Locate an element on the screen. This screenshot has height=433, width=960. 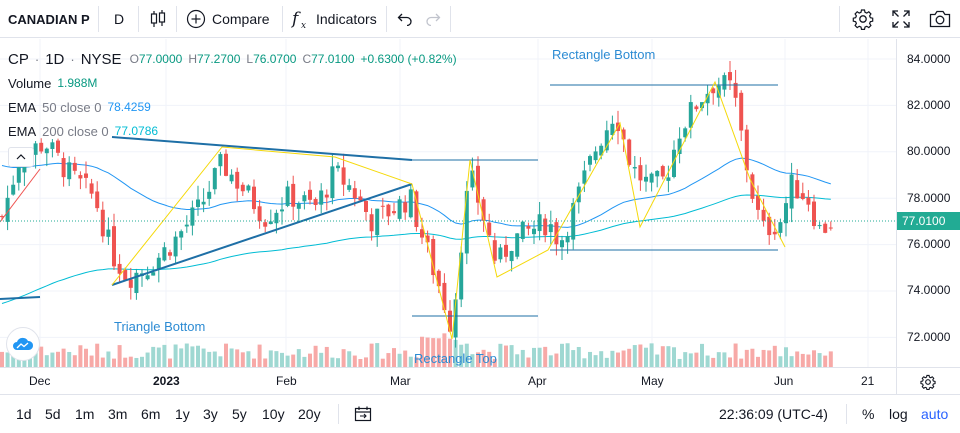
symbol-search: CANADIAN P is located at coordinates (49, 19).